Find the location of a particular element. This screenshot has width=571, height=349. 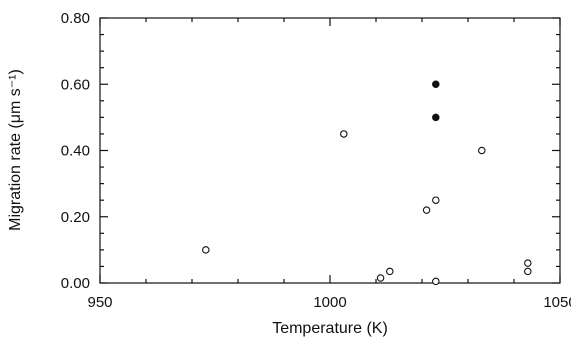

y-axis-title: Migration rate (μm s⁻¹) is located at coordinates (15, 150).